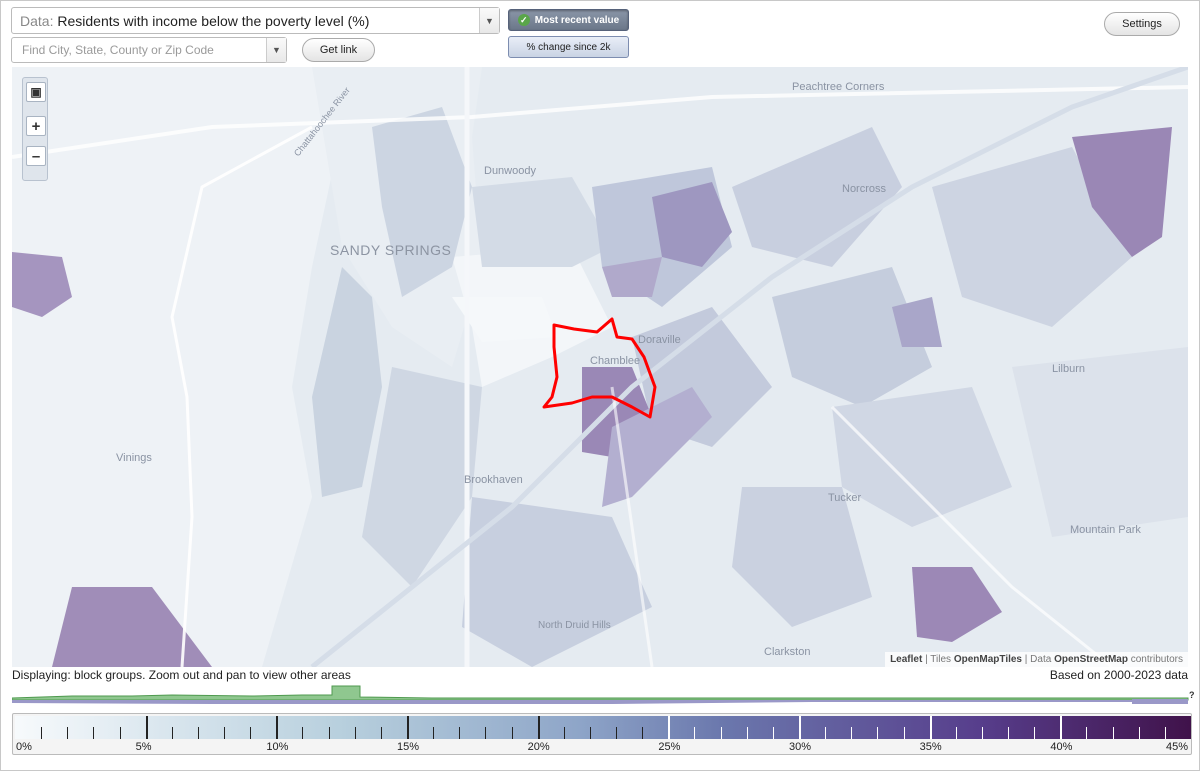  What do you see at coordinates (391, 250) in the screenshot?
I see `map-label-sandy-springs: SANDY SPRINGS` at bounding box center [391, 250].